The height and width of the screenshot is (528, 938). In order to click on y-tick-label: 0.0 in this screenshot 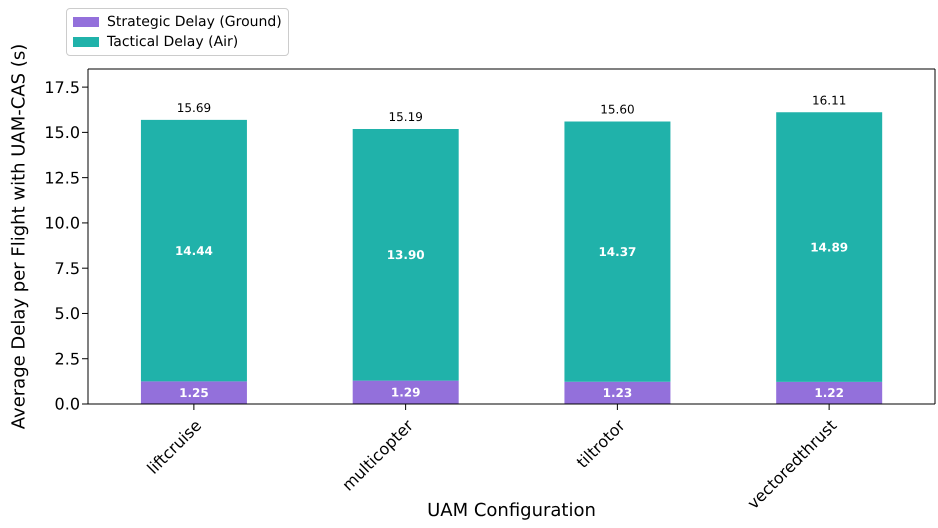, I will do `click(67, 404)`.